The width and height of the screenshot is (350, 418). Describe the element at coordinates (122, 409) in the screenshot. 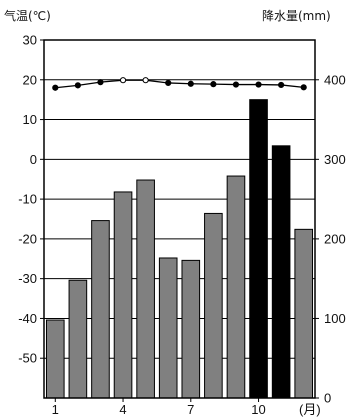

I see `x-tick-label: 4` at that location.